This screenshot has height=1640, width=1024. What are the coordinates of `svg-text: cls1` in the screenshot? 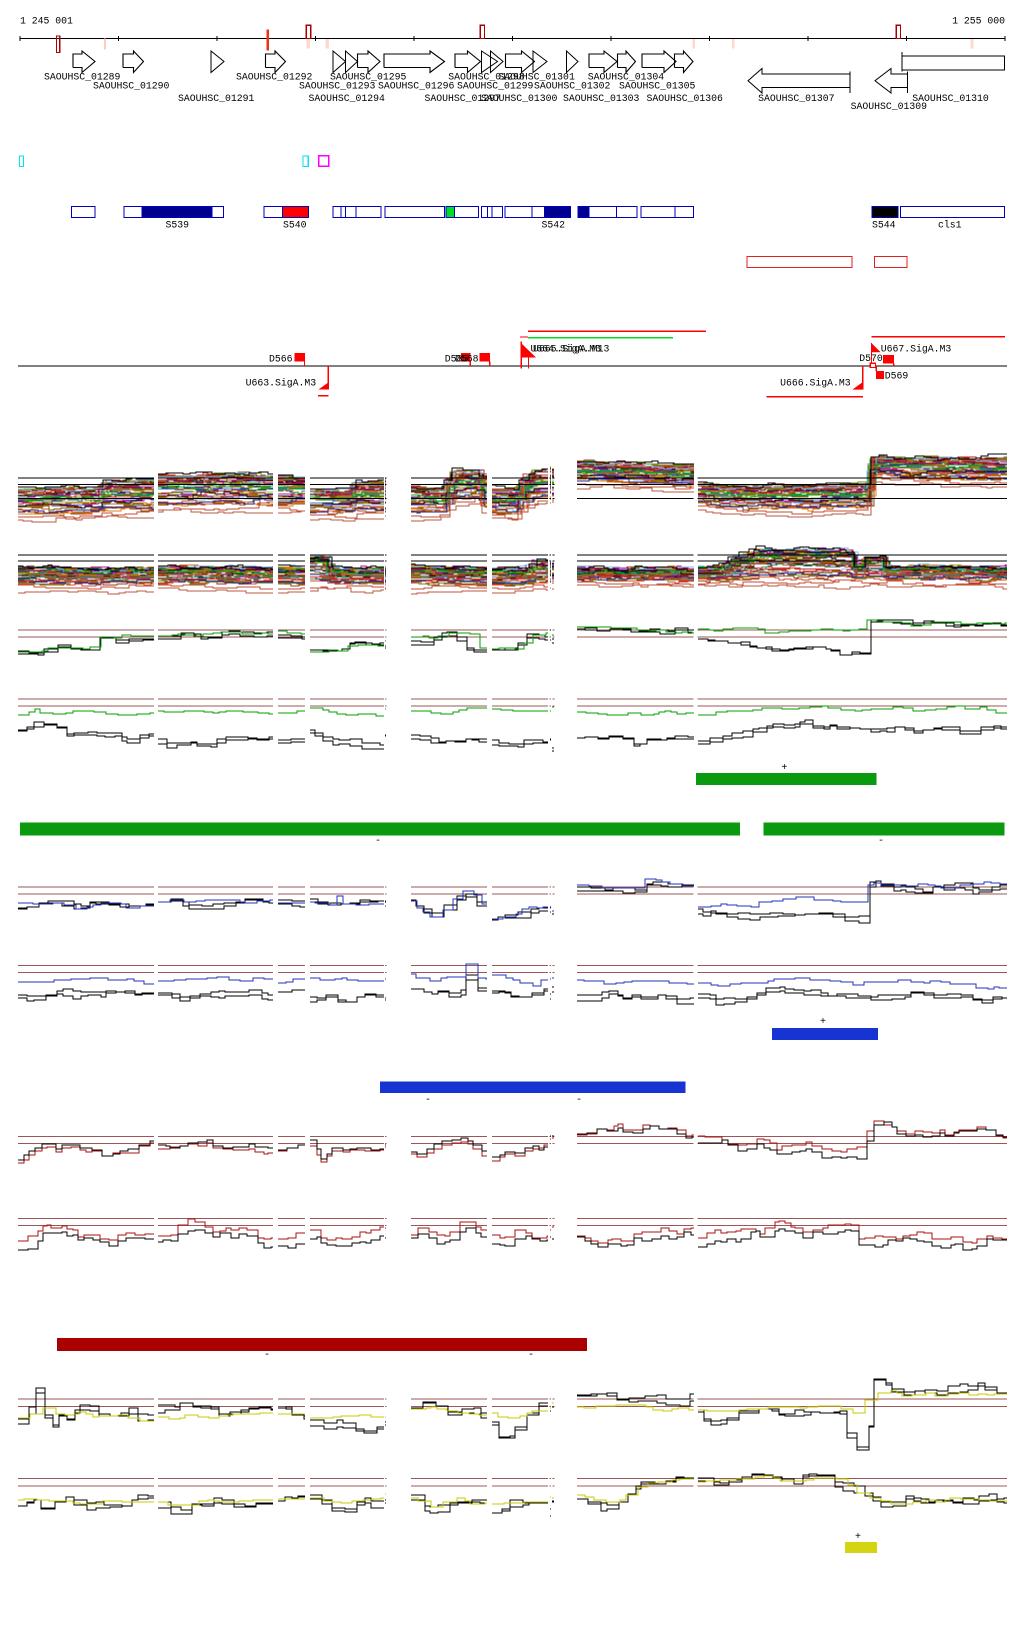 It's located at (950, 224).